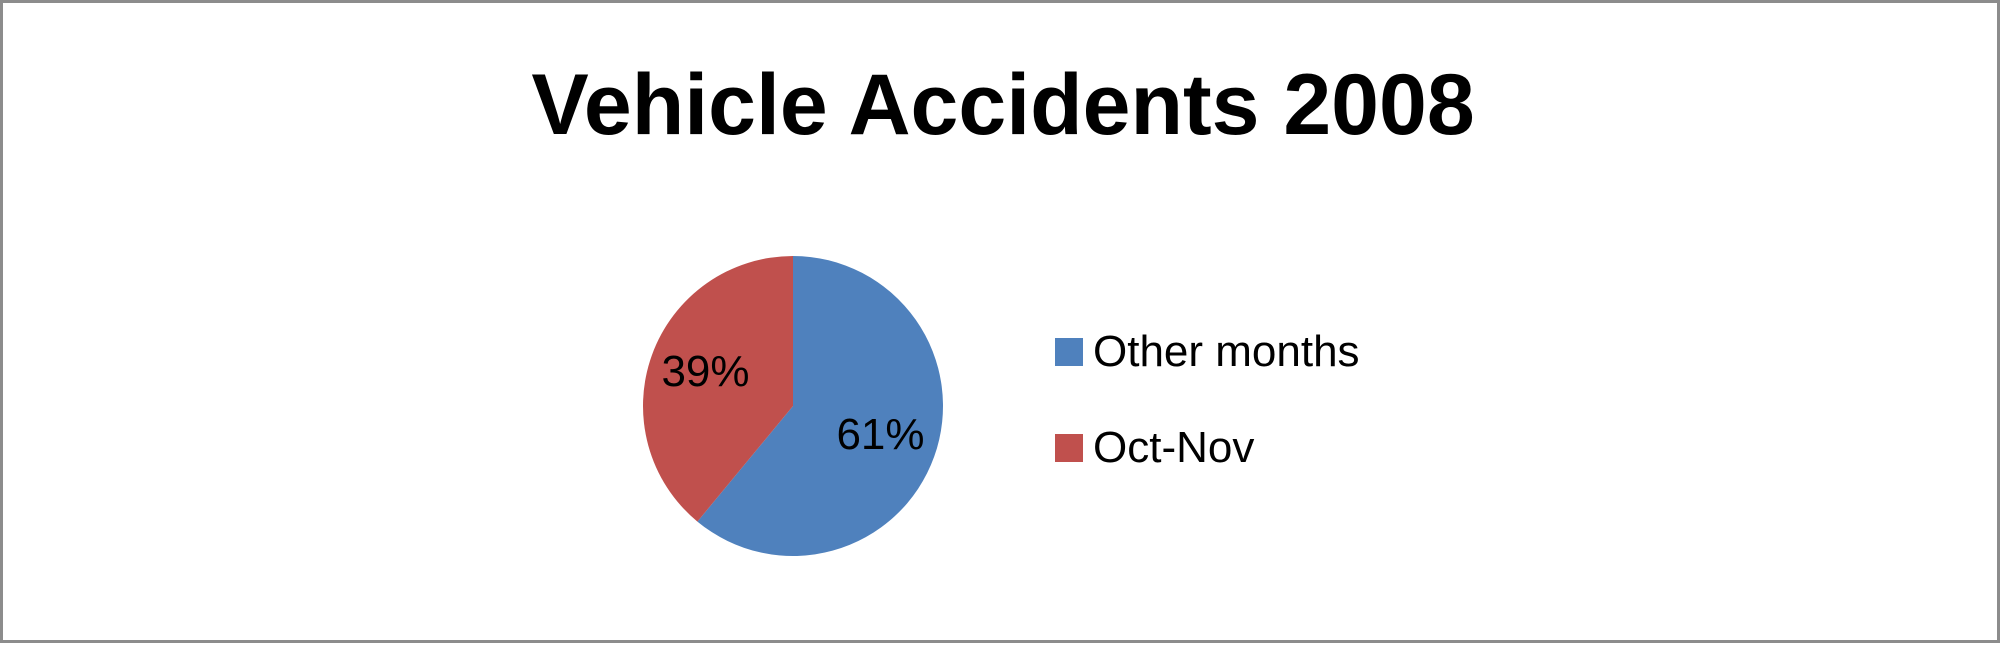 The height and width of the screenshot is (646, 2000). What do you see at coordinates (820, 406) in the screenshot?
I see `pie-slice-other-months` at bounding box center [820, 406].